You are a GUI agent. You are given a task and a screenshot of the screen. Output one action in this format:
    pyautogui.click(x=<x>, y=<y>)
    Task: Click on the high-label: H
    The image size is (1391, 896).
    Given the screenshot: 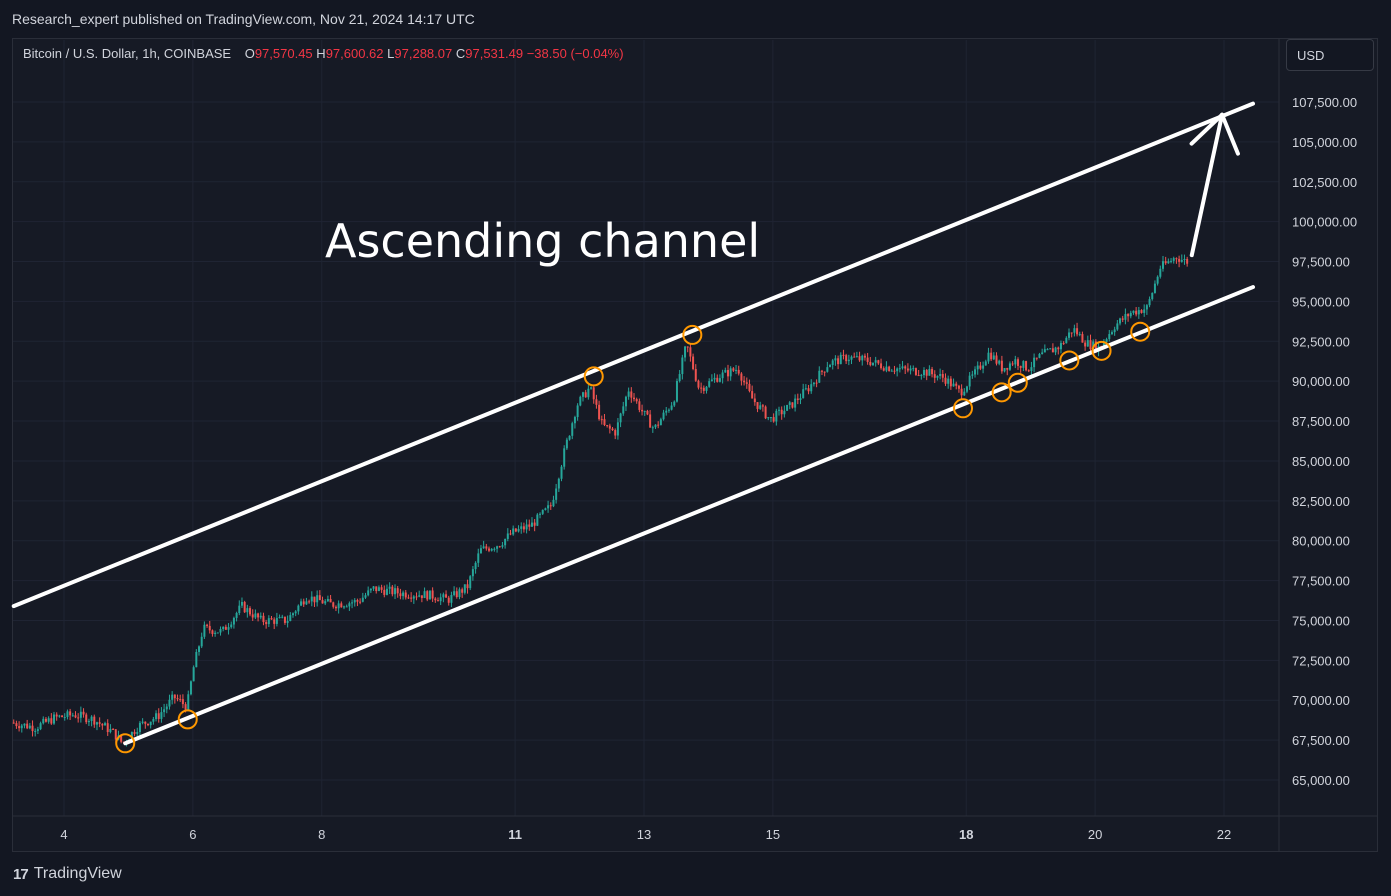 What is the action you would take?
    pyautogui.click(x=321, y=53)
    